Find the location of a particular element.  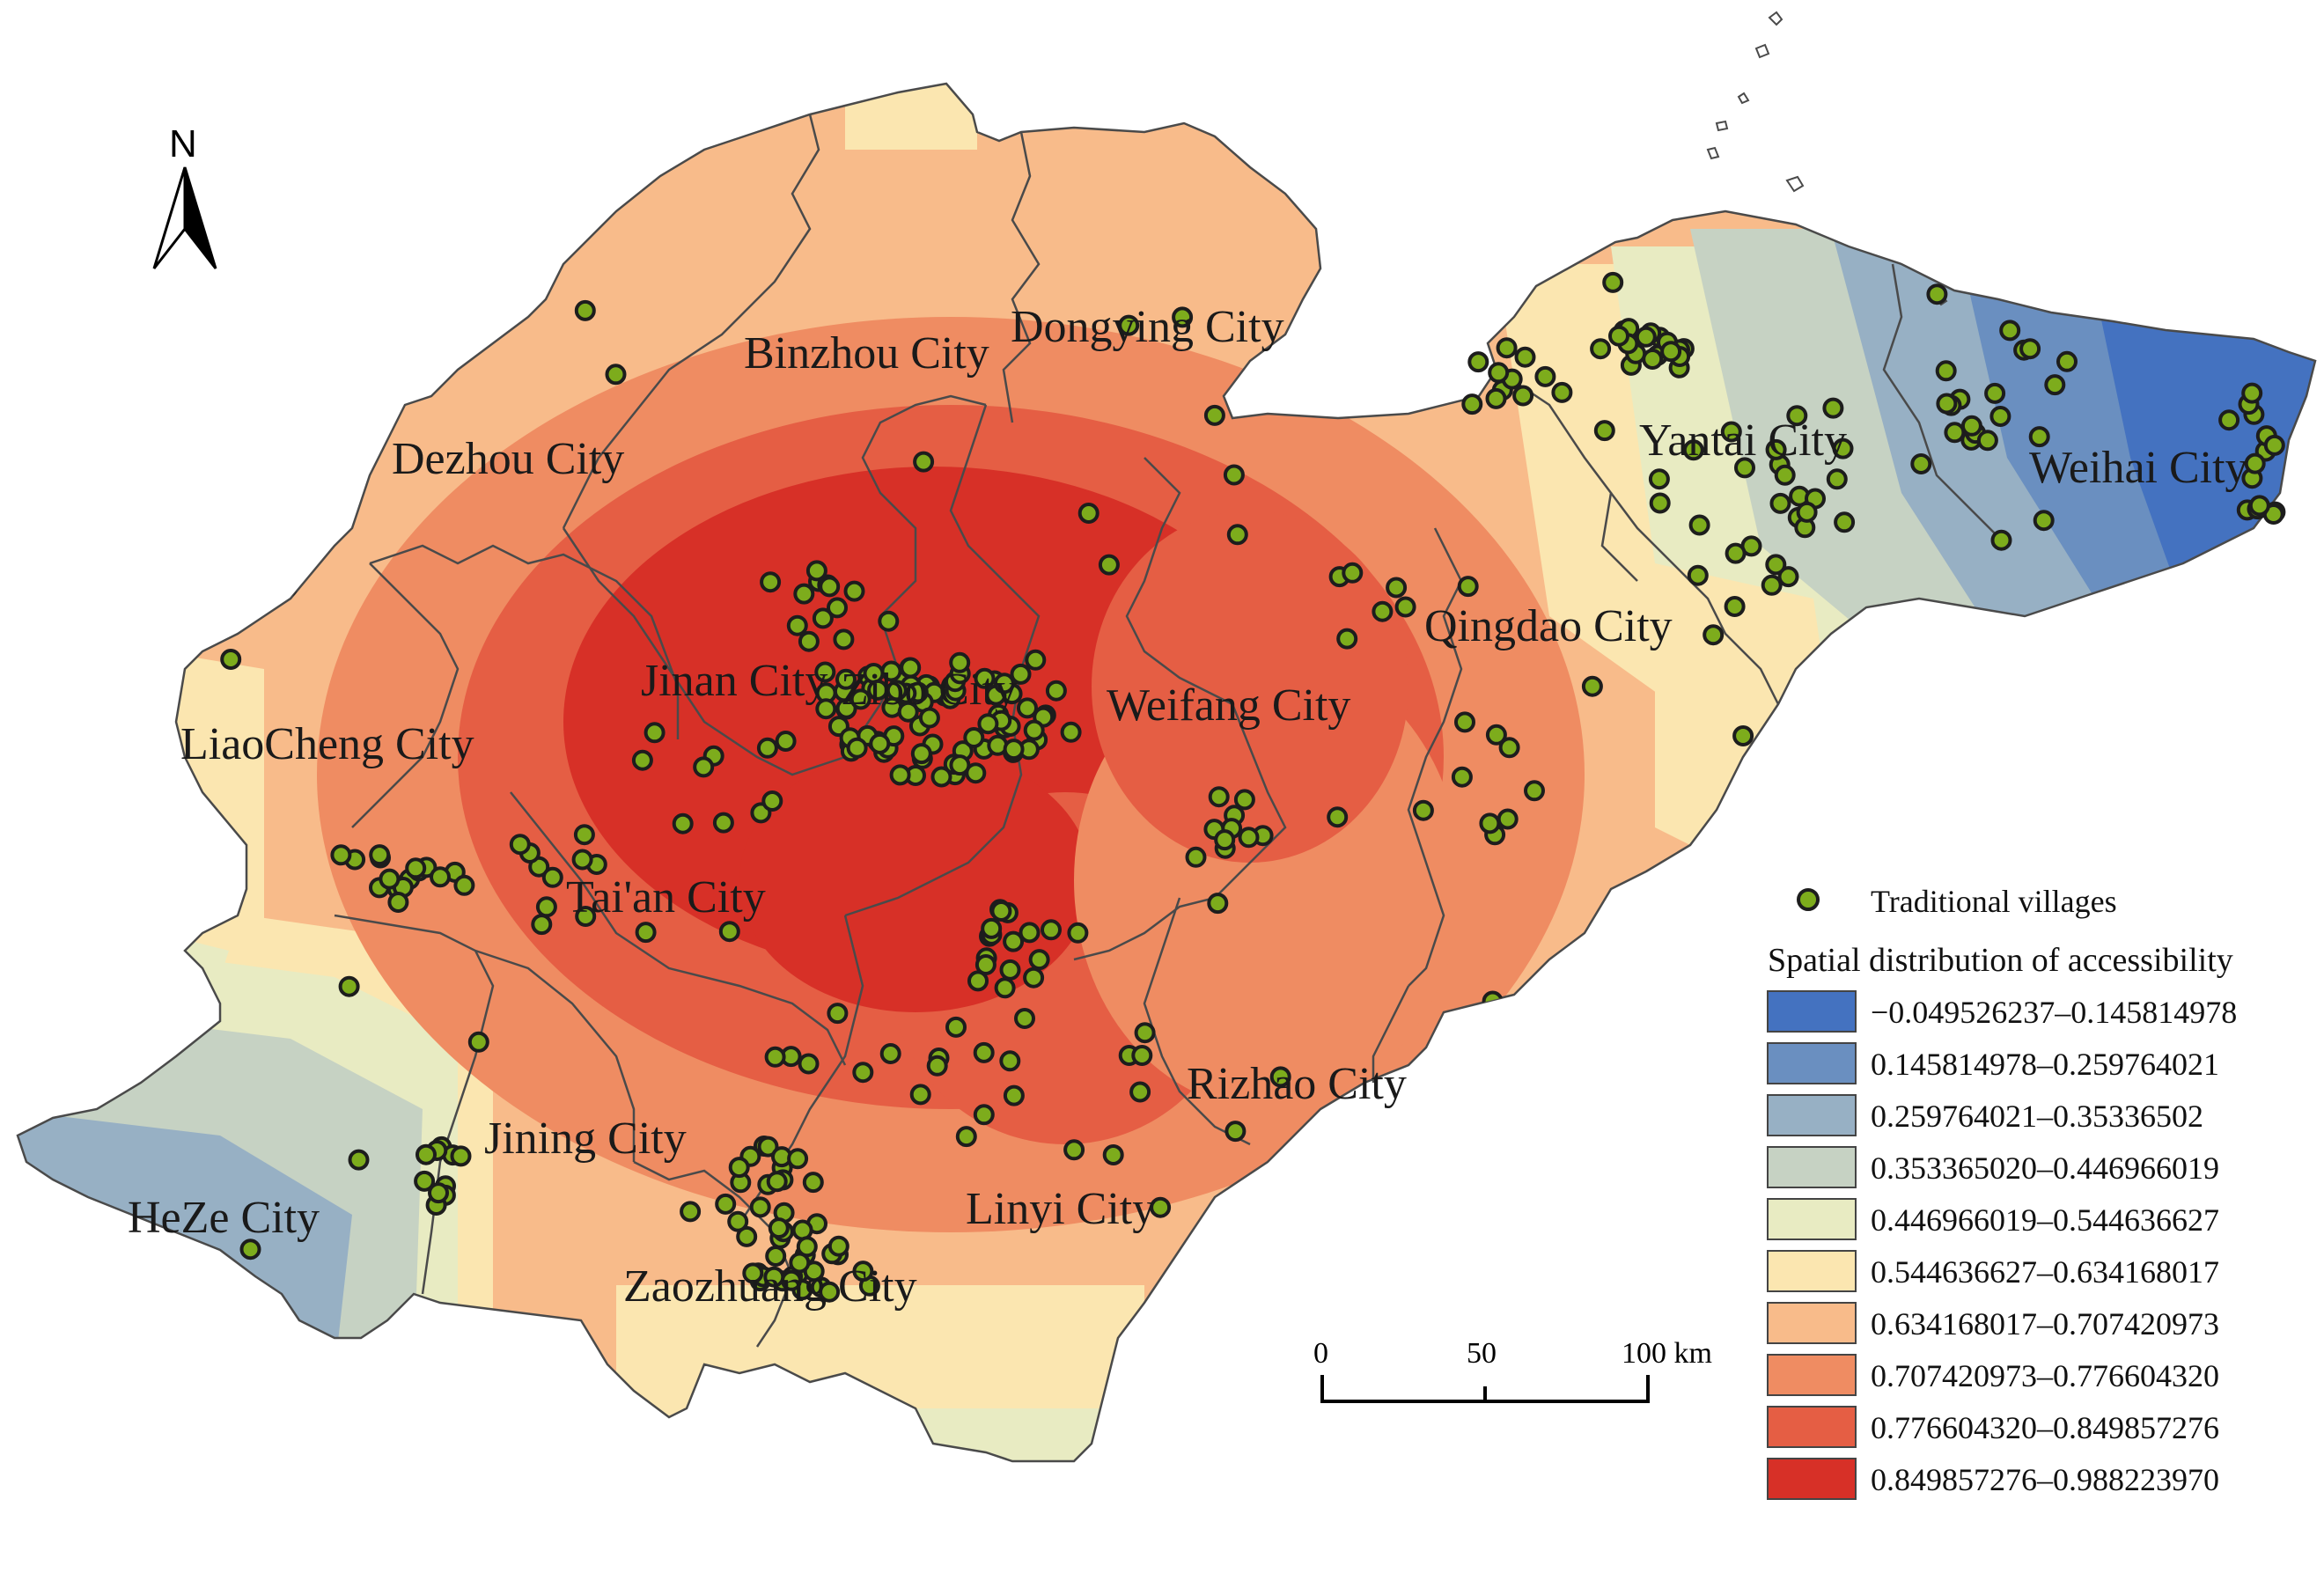

boundary-dezhou-binzhou is located at coordinates (691, 321).